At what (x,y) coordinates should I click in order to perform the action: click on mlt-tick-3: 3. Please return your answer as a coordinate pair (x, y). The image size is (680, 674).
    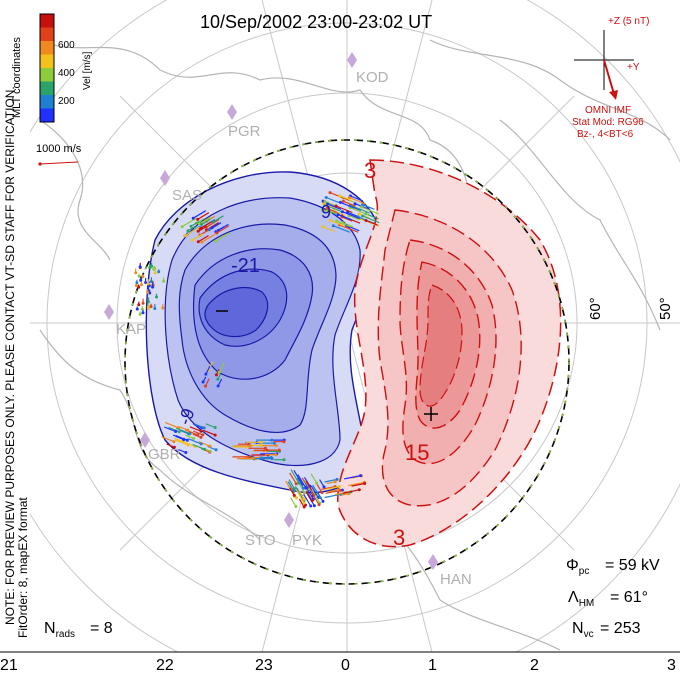
    Looking at the image, I should click on (671, 665).